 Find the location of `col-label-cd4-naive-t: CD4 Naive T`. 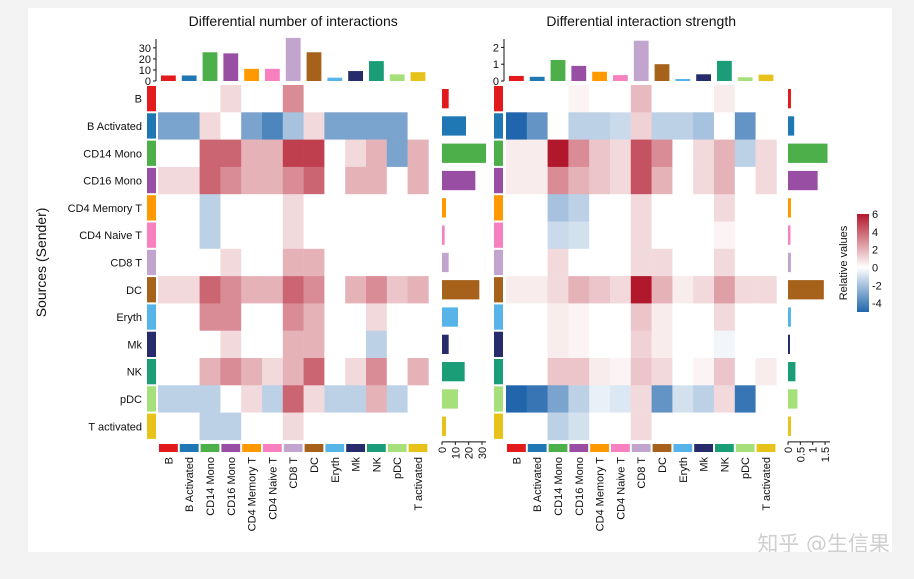

col-label-cd4-naive-t: CD4 Naive T is located at coordinates (273, 488).